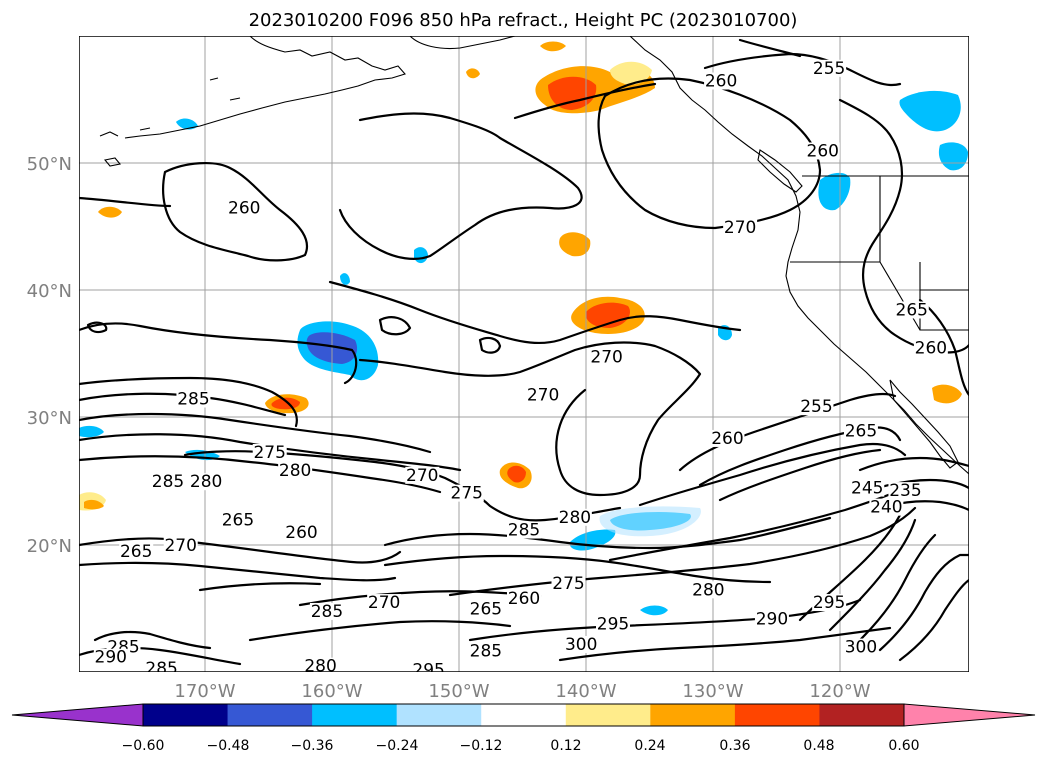 The height and width of the screenshot is (765, 1047). I want to click on cb-tick: 0.48, so click(818, 746).